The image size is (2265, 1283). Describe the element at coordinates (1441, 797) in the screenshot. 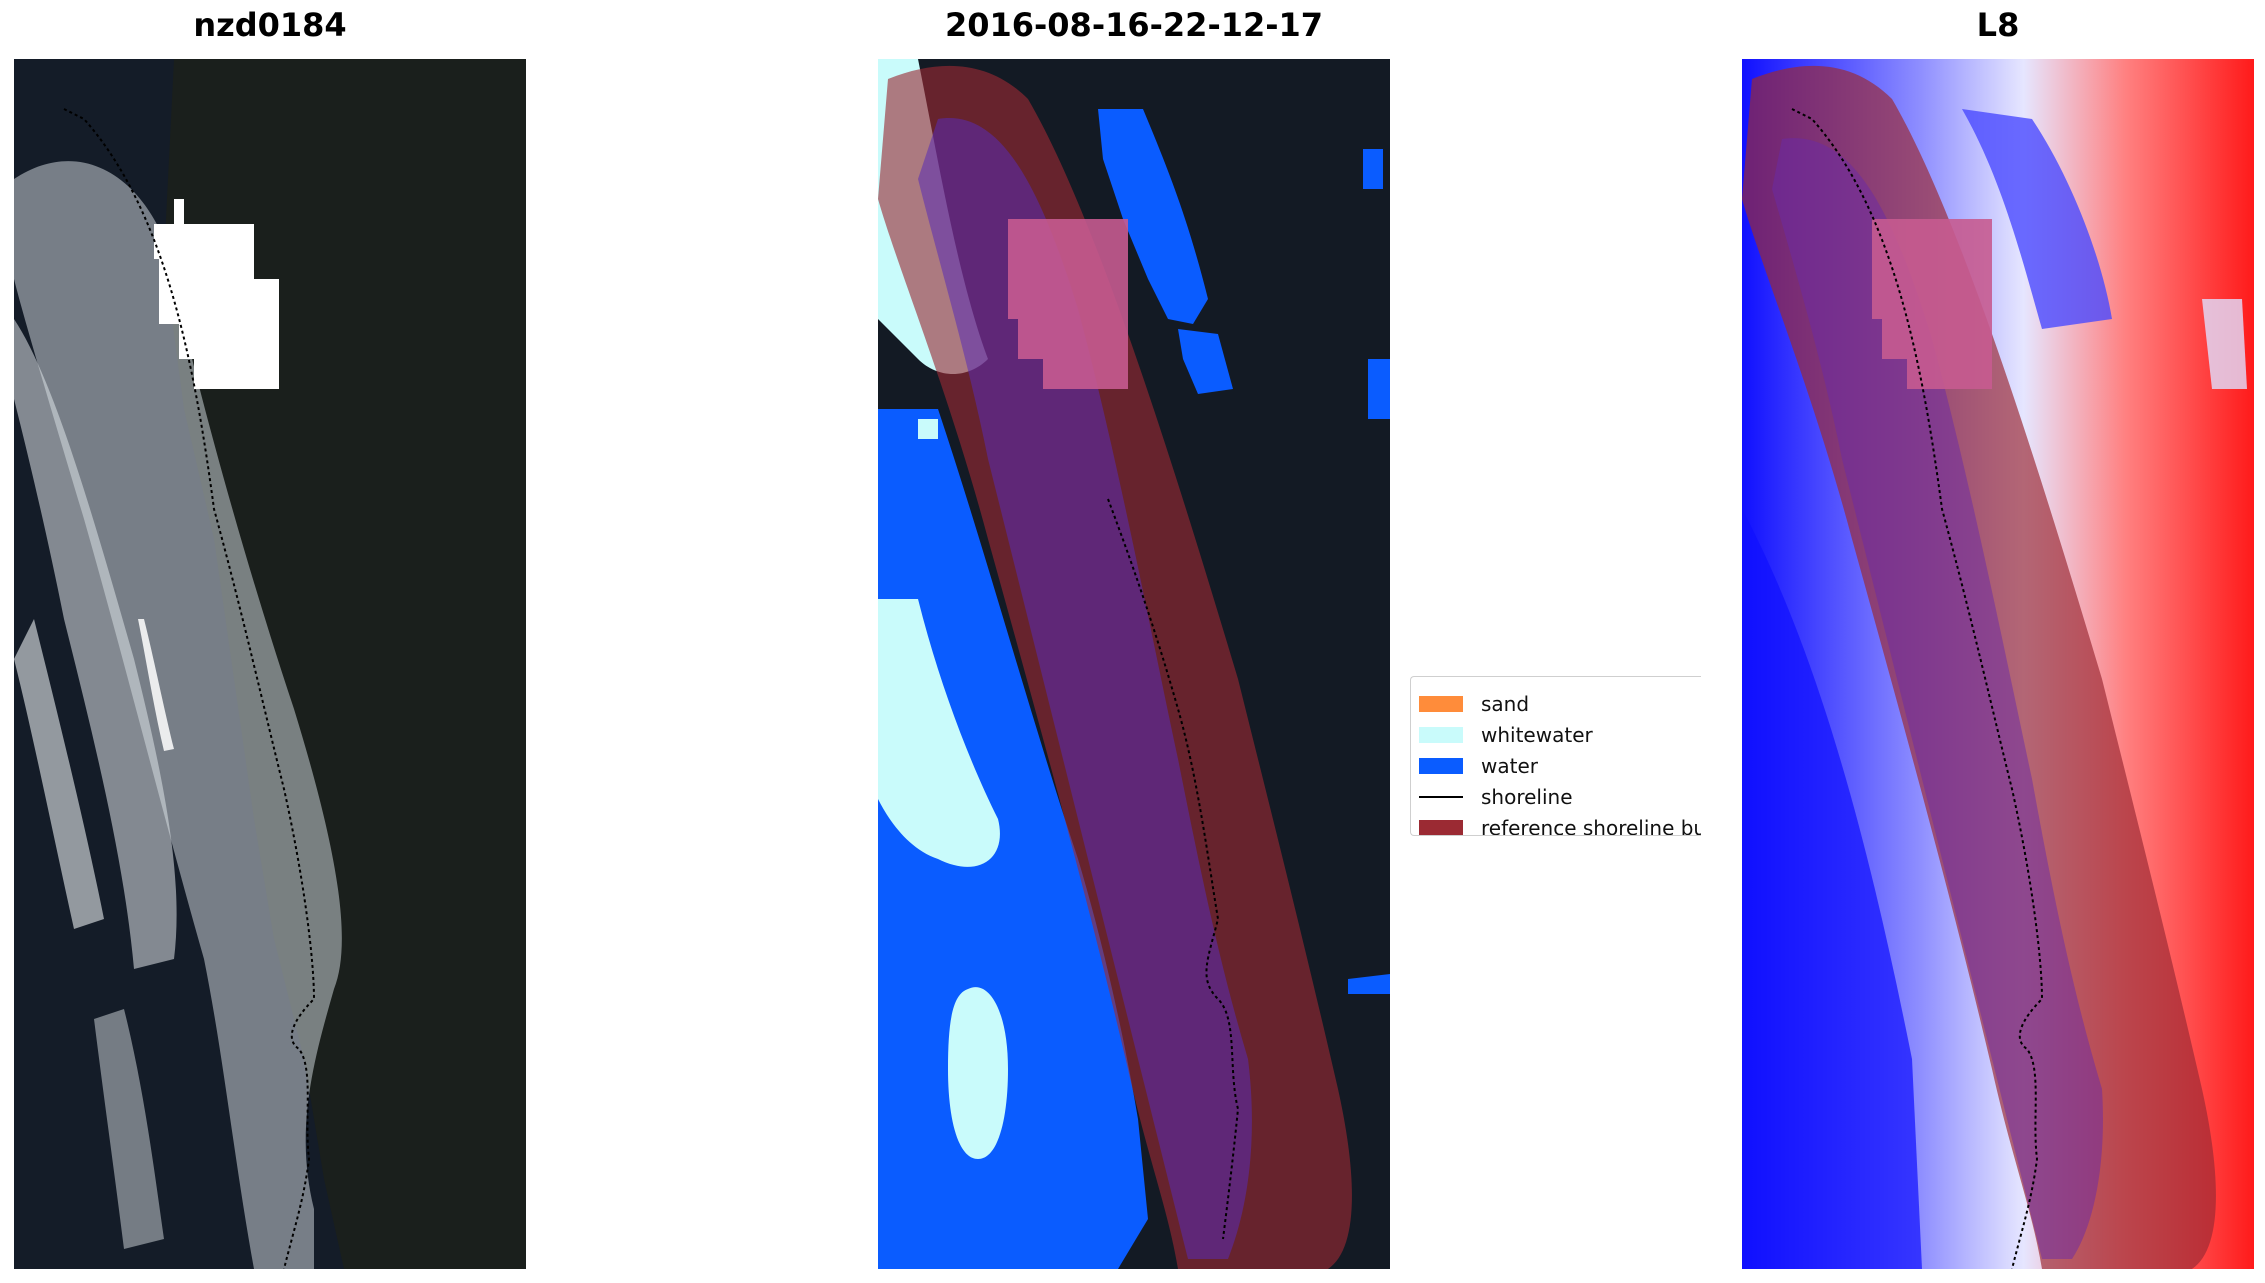

I see `shoreline-line-icon` at that location.